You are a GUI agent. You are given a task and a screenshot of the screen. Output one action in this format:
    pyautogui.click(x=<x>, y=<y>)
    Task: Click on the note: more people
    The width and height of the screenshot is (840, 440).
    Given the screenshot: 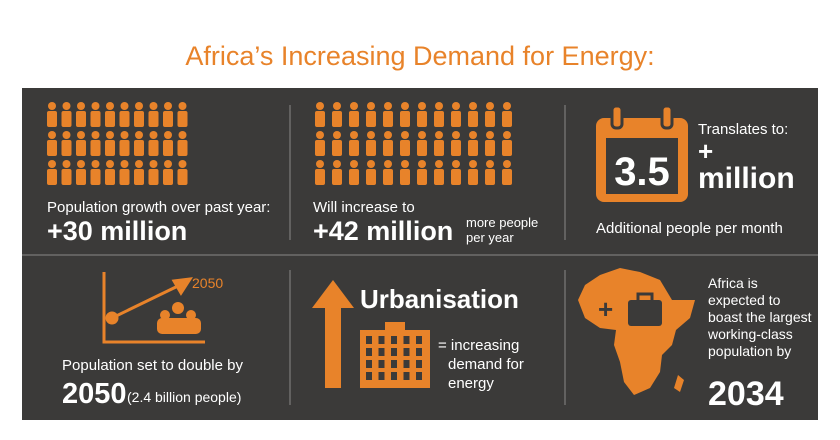 What is the action you would take?
    pyautogui.click(x=502, y=222)
    